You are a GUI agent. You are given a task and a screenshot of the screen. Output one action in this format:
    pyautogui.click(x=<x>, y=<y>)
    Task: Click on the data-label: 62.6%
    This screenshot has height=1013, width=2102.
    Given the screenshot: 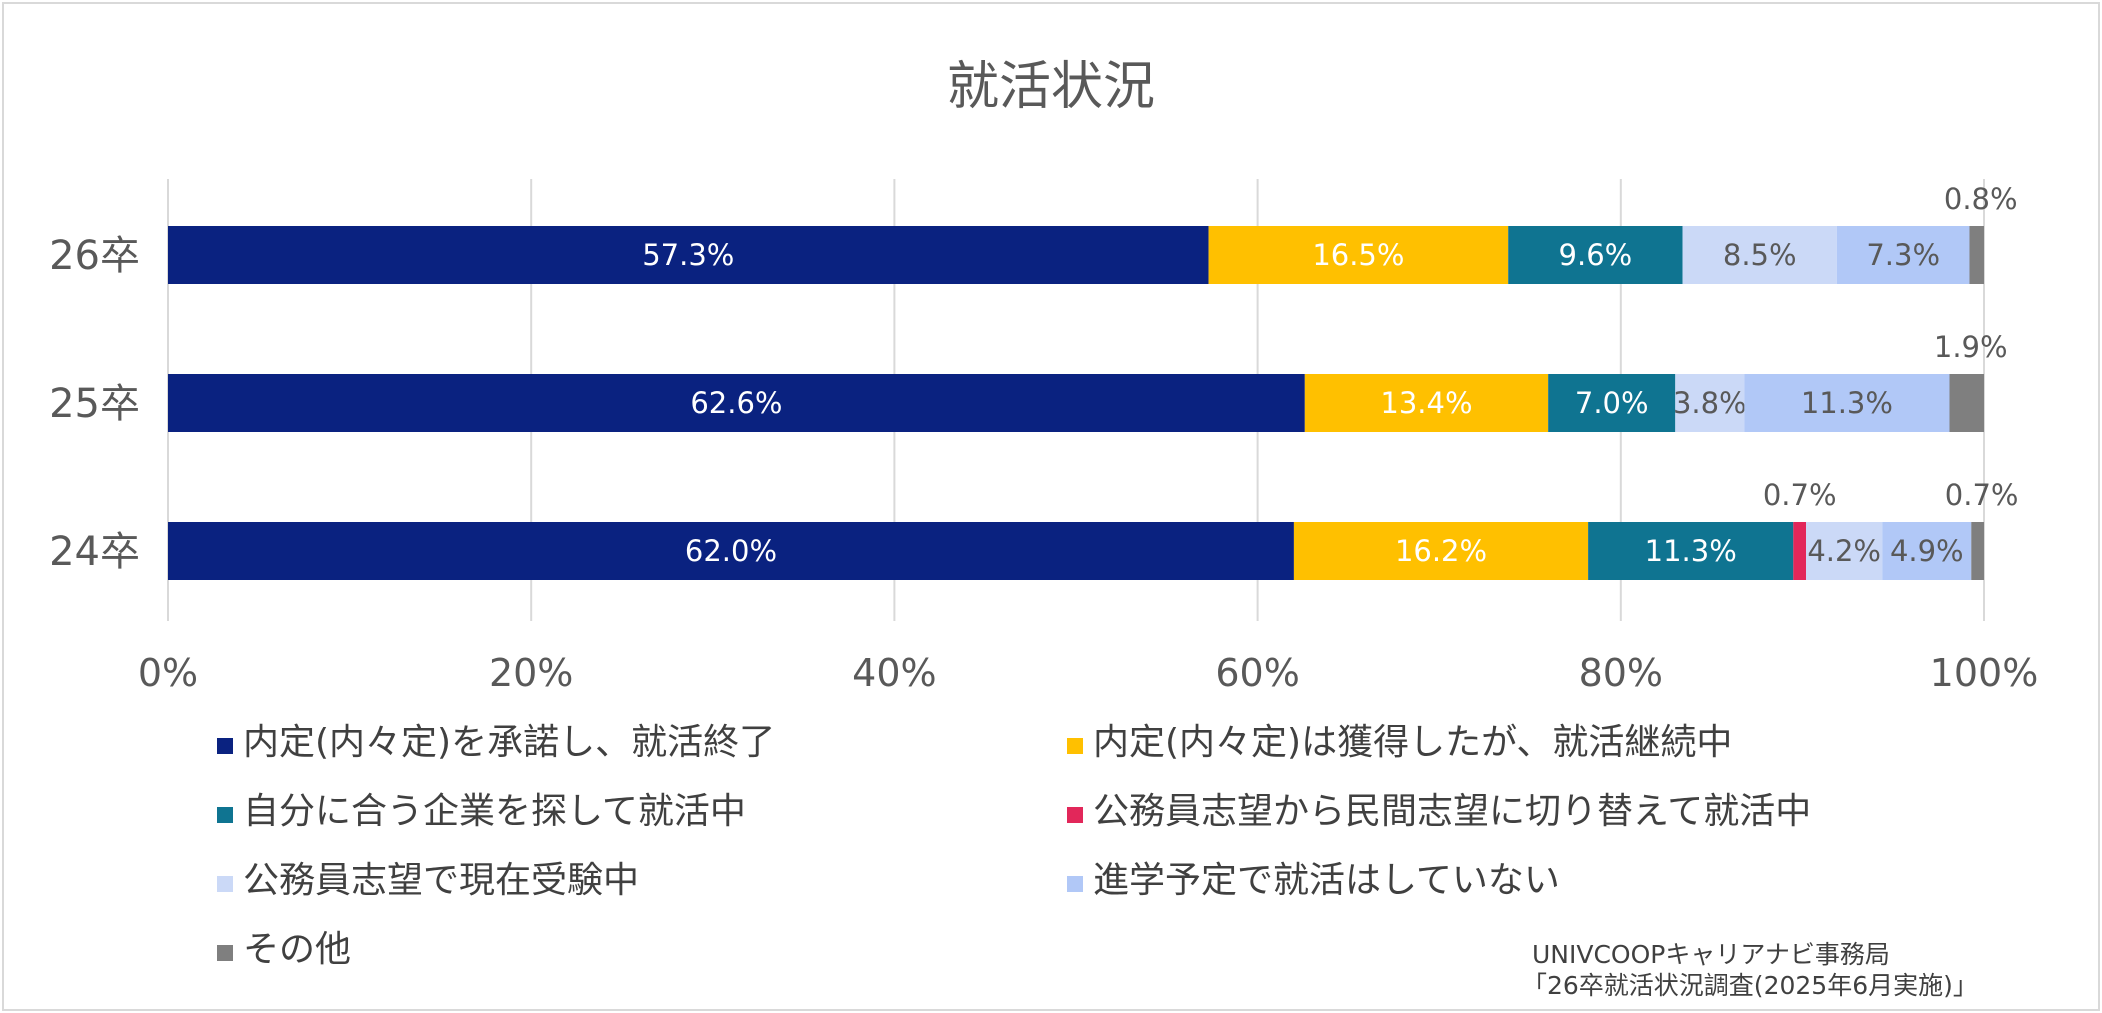 What is the action you would take?
    pyautogui.click(x=736, y=403)
    